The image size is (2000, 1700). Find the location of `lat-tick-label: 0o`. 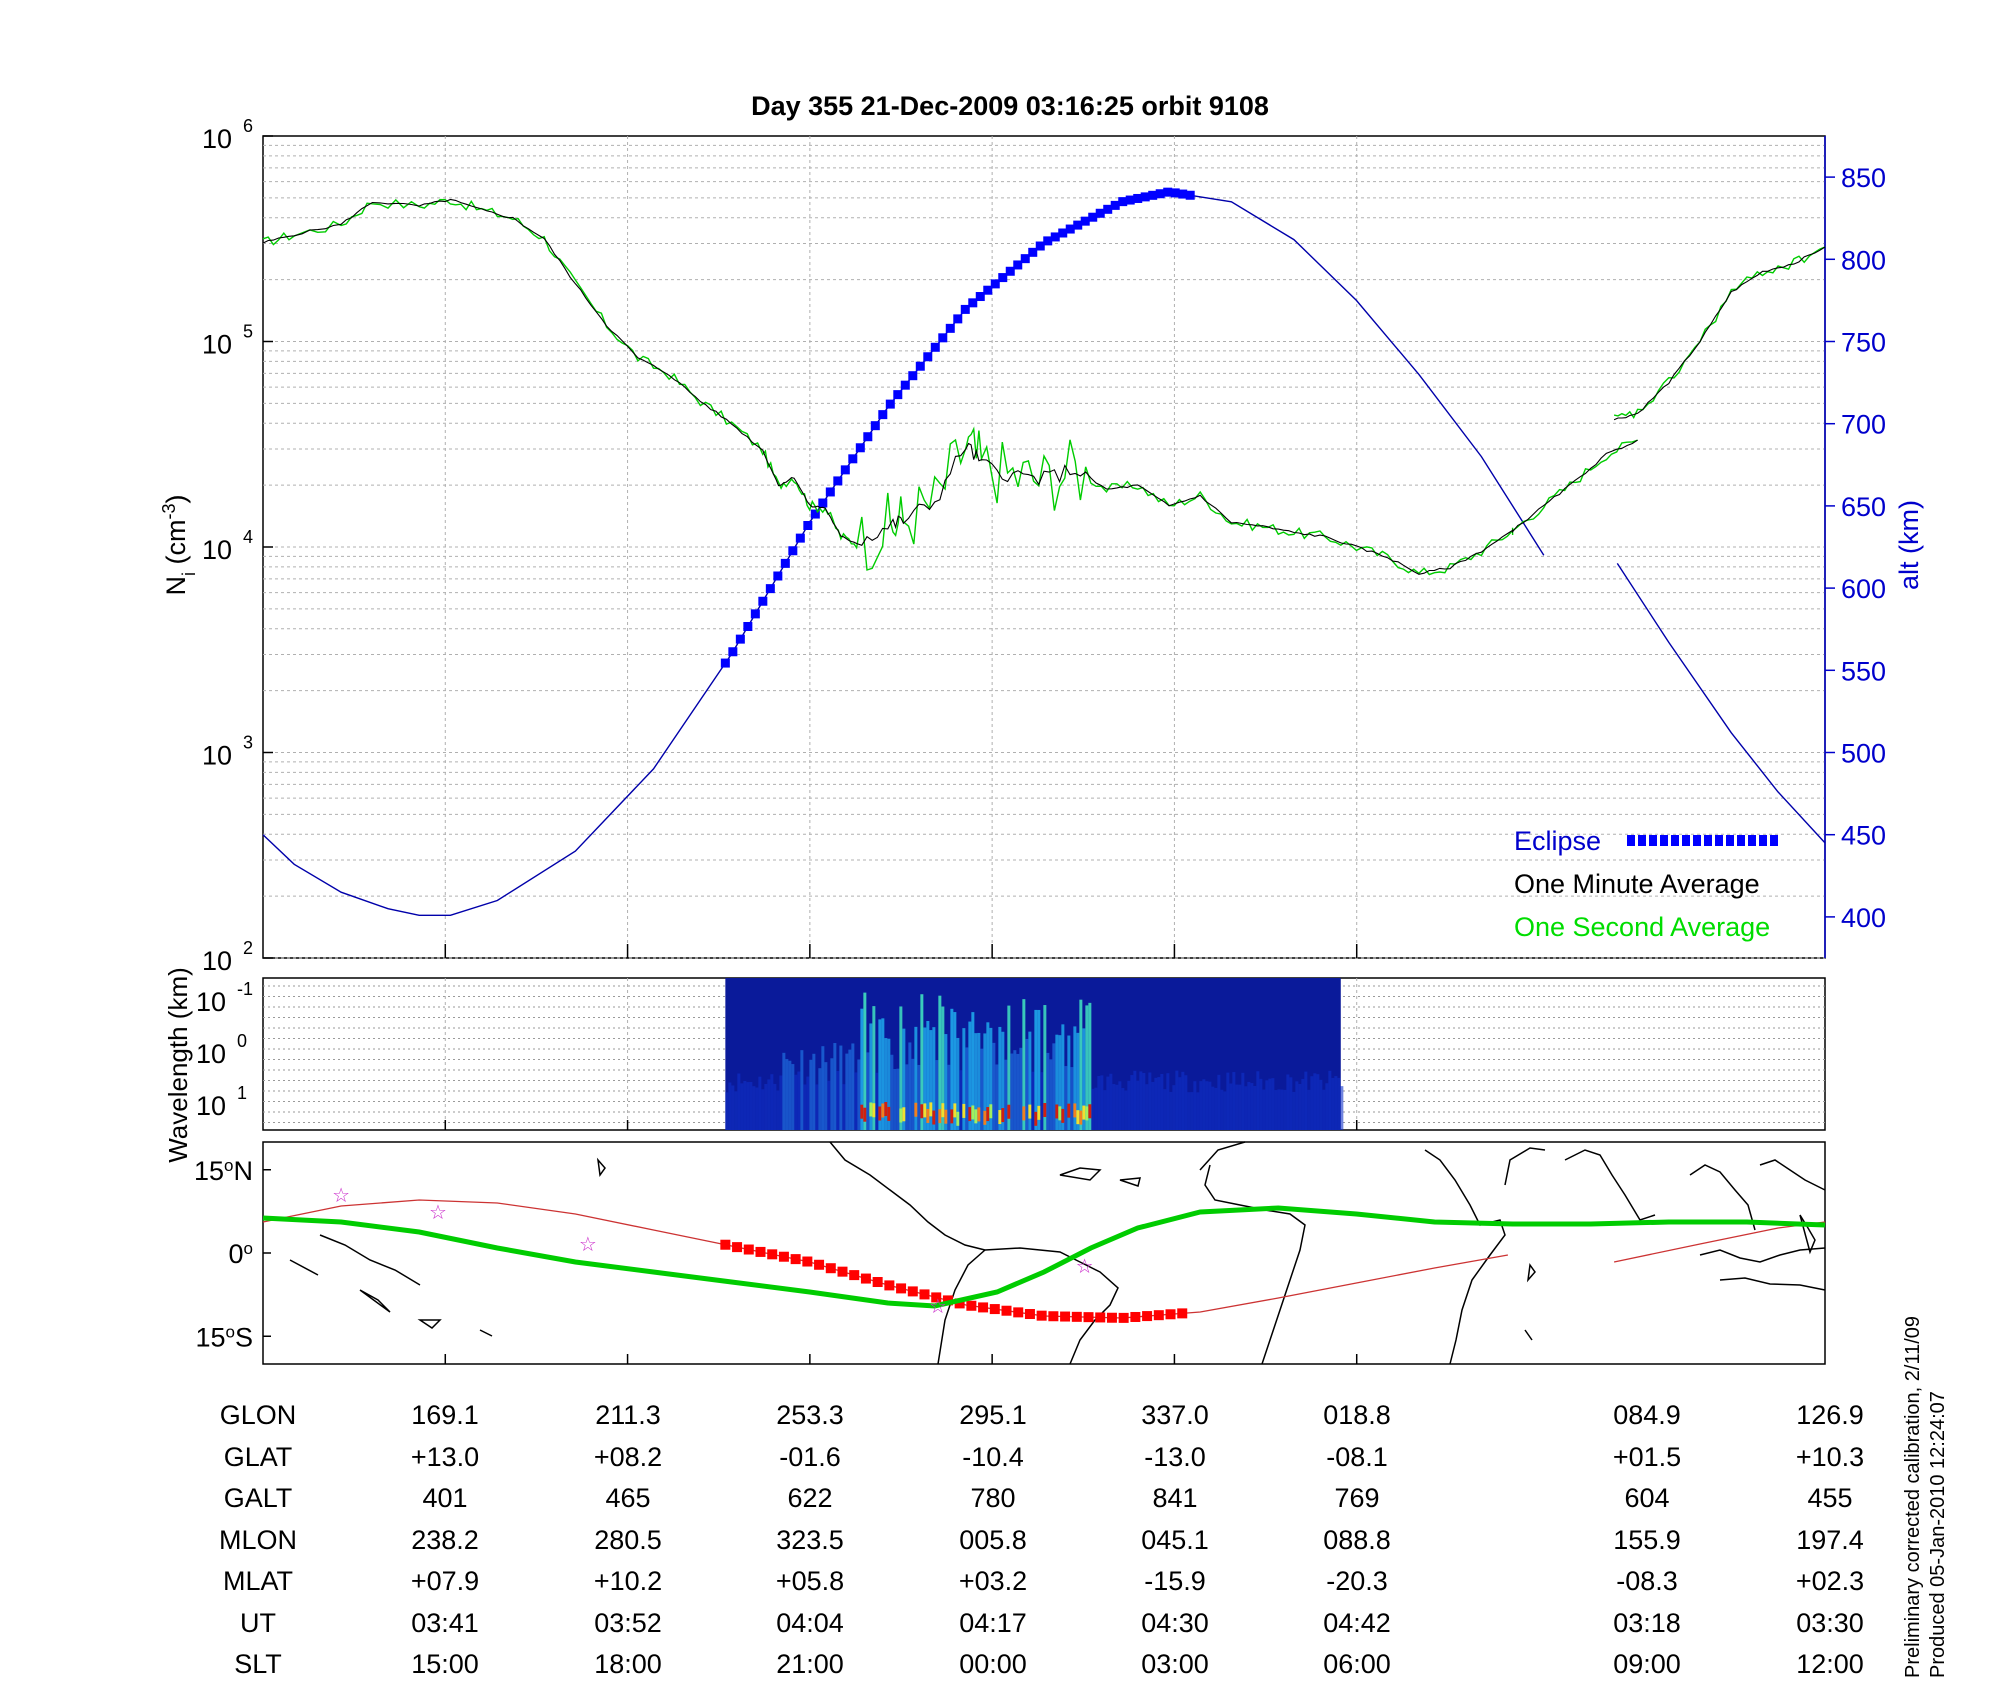

lat-tick-label: 0o is located at coordinates (241, 1254).